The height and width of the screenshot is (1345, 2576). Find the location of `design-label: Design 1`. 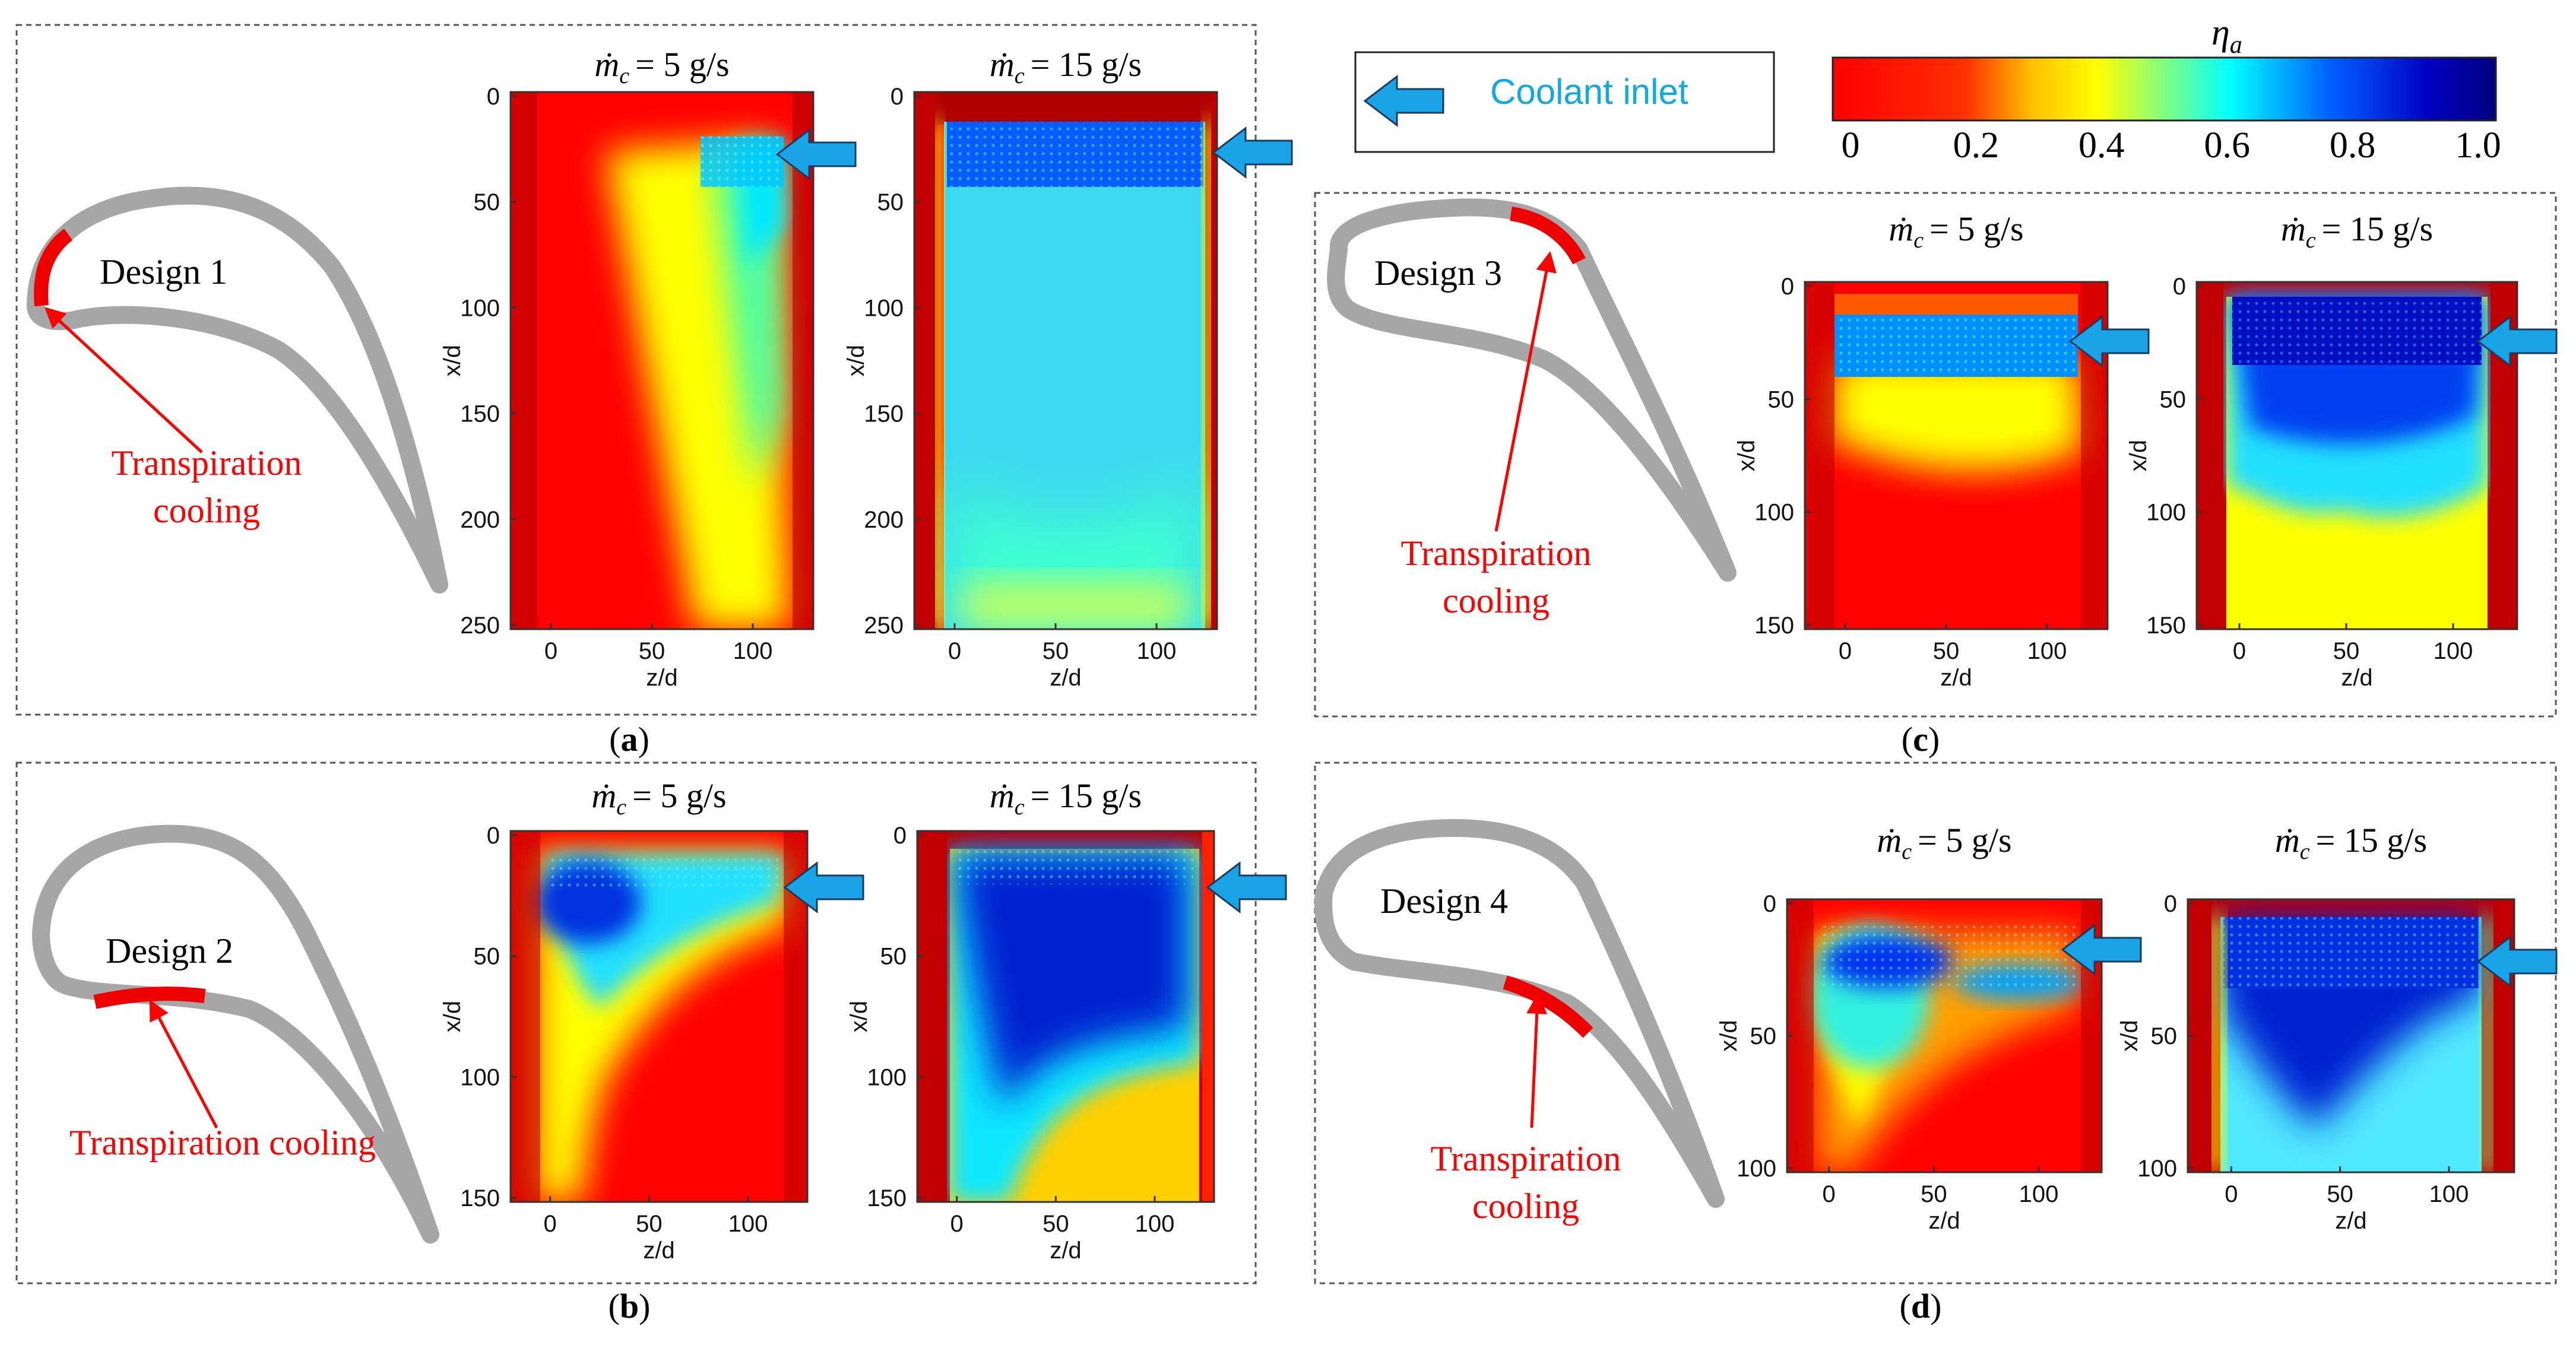

design-label: Design 1 is located at coordinates (163, 271).